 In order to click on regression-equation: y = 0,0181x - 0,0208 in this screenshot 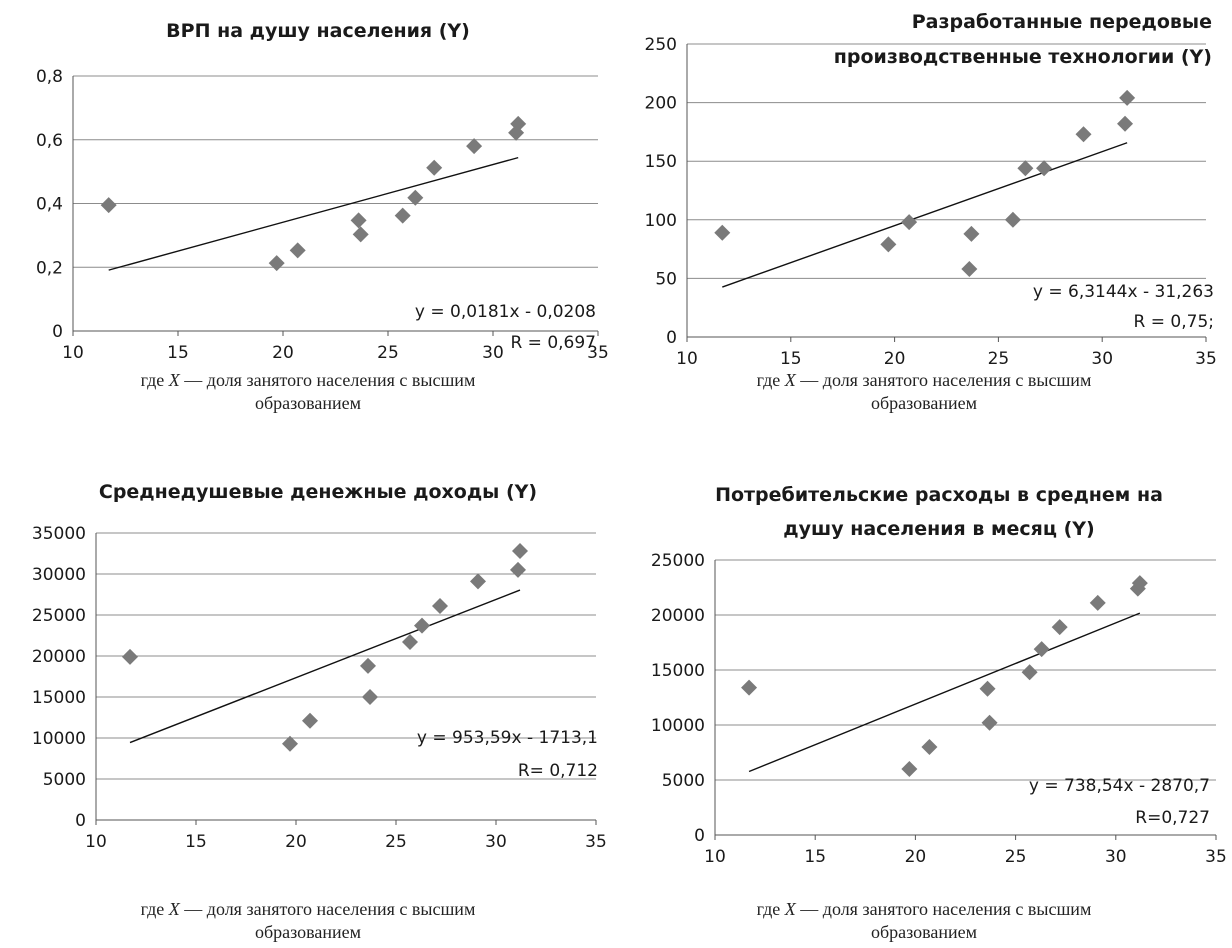, I will do `click(505, 312)`.